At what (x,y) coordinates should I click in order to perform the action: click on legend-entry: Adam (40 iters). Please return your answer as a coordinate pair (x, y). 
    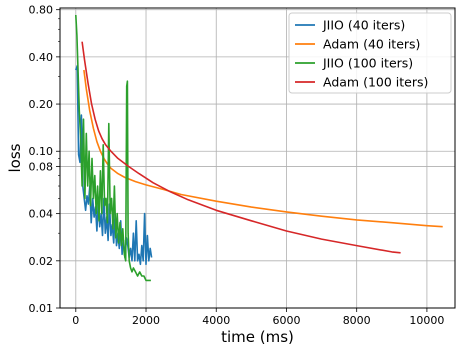
    Looking at the image, I should click on (371, 44).